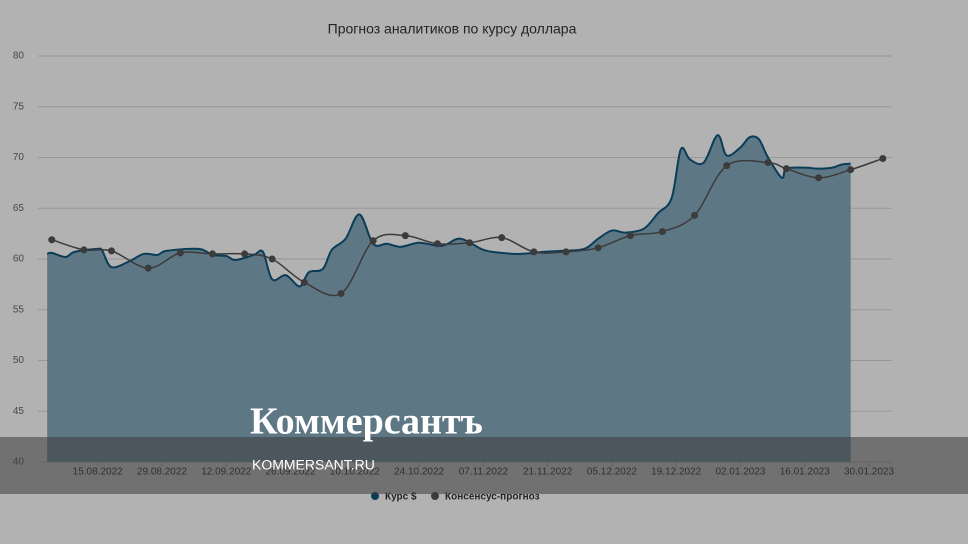  What do you see at coordinates (19, 309) in the screenshot?
I see `y-tick-label: 55` at bounding box center [19, 309].